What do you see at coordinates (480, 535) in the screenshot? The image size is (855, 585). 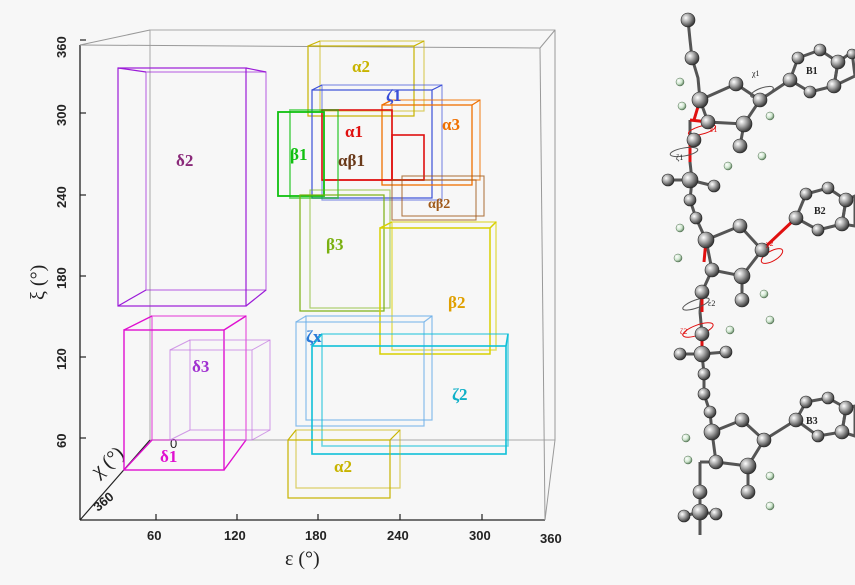 I see `x-tick-300: 300` at bounding box center [480, 535].